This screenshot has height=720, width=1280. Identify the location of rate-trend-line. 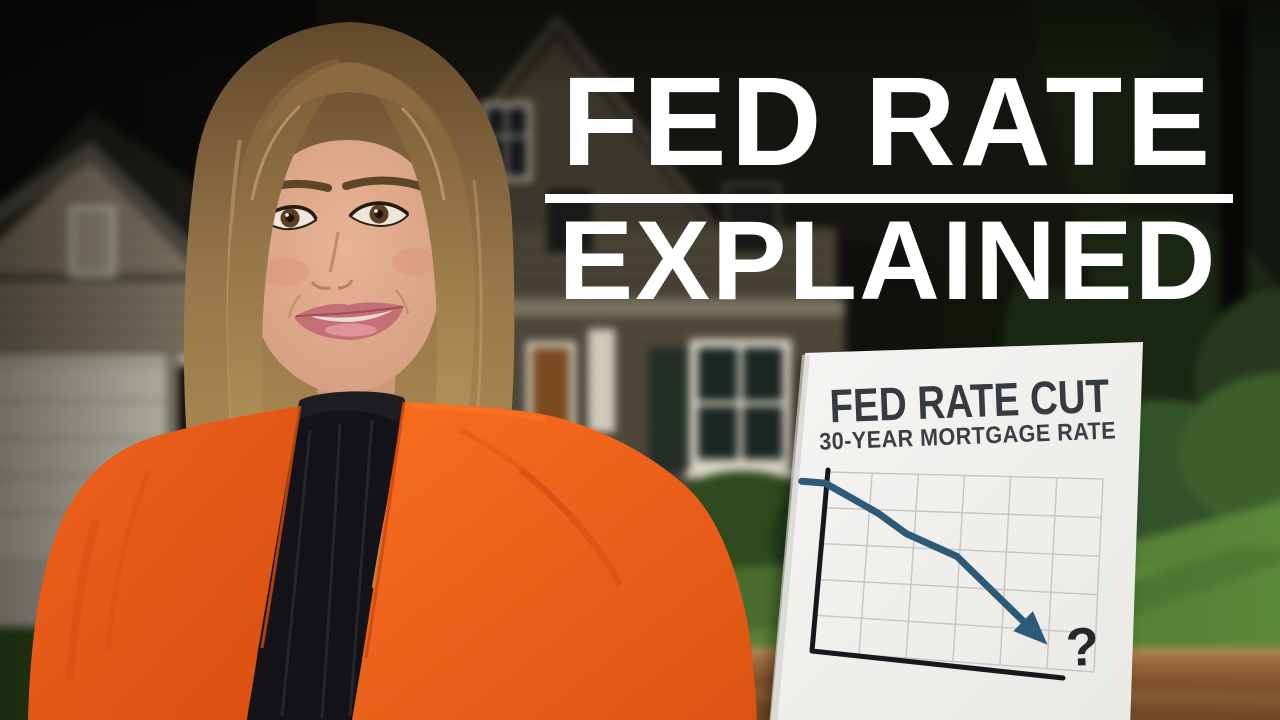
(912, 551).